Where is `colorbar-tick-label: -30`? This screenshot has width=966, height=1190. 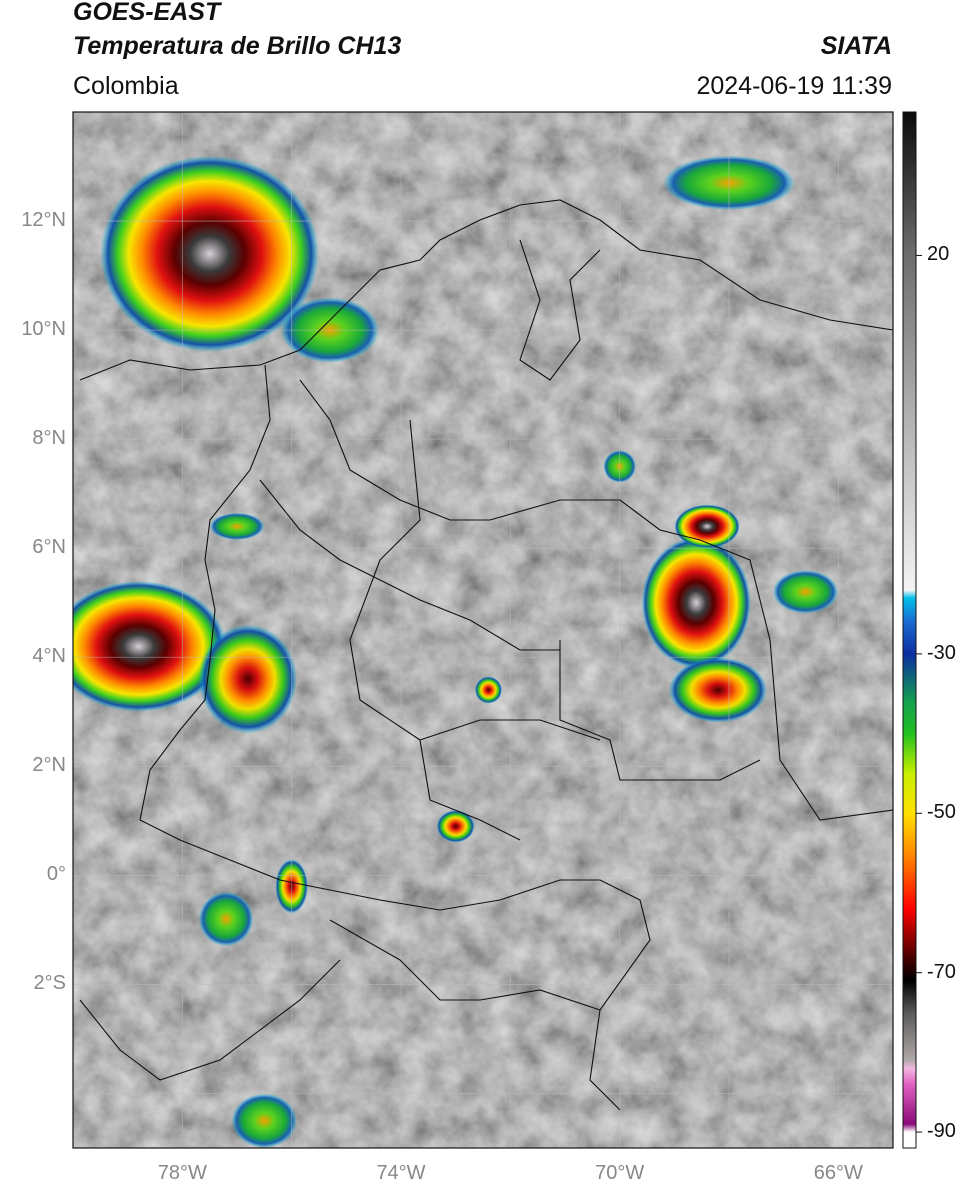
colorbar-tick-label: -30 is located at coordinates (941, 652).